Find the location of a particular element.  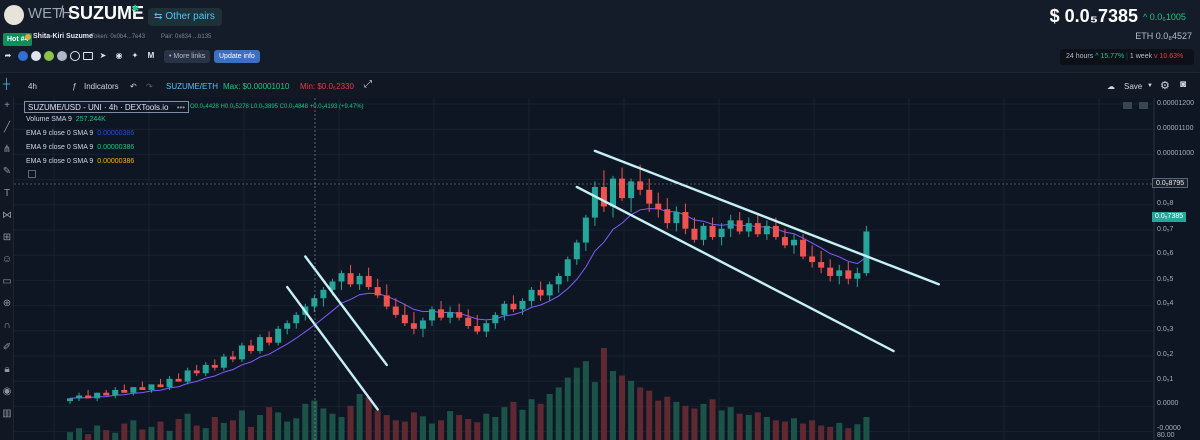

price-axis-label: 0.0₅6 is located at coordinates (1165, 253).